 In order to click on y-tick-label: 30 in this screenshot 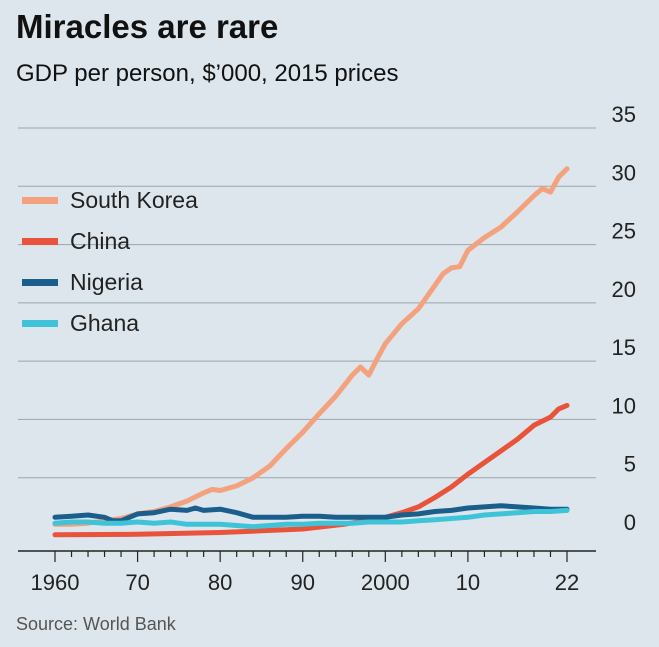, I will do `click(624, 172)`.